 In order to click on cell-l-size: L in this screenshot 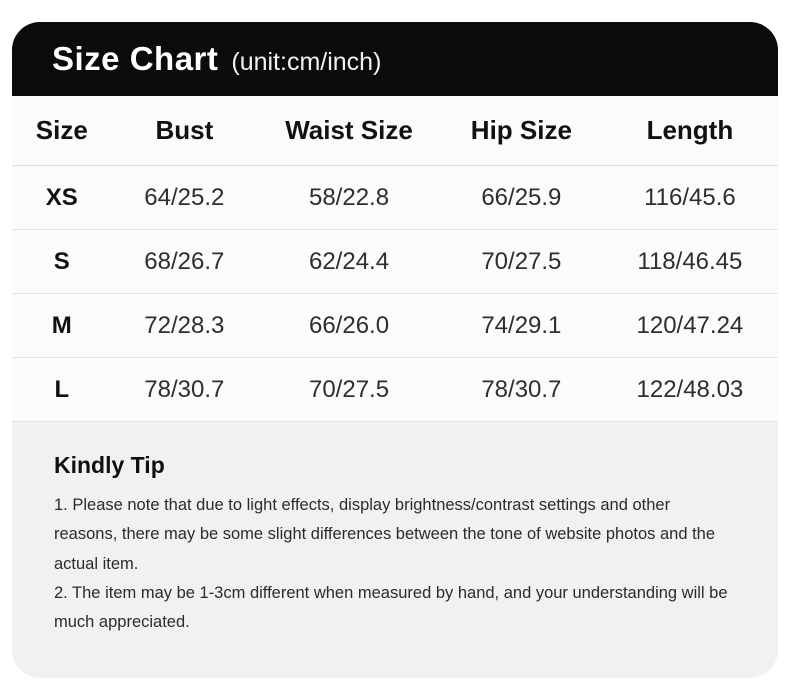, I will do `click(62, 389)`.